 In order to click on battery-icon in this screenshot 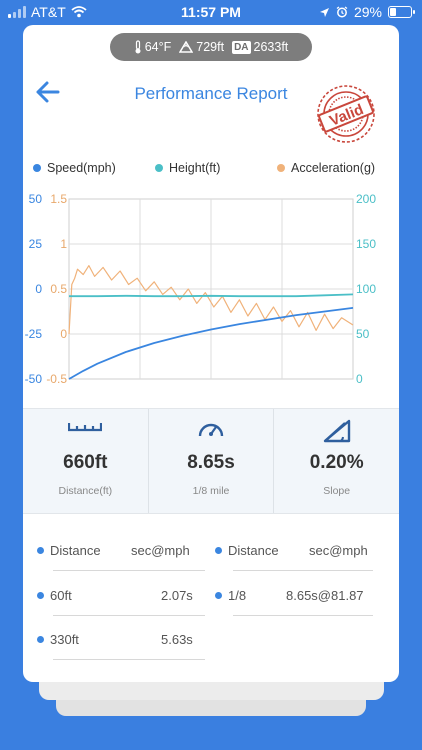, I will do `click(401, 12)`.